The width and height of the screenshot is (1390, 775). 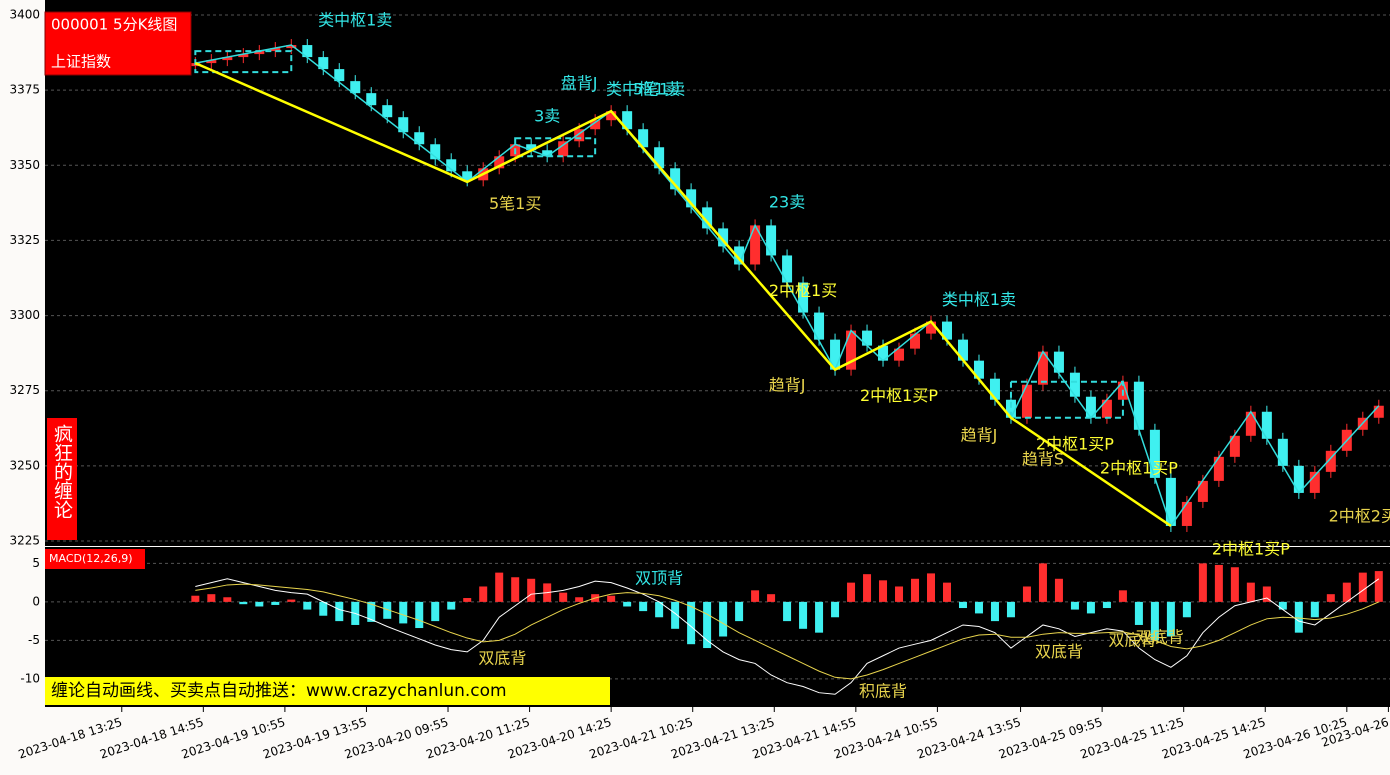 What do you see at coordinates (579, 83) in the screenshot?
I see `annotation: 盘背J` at bounding box center [579, 83].